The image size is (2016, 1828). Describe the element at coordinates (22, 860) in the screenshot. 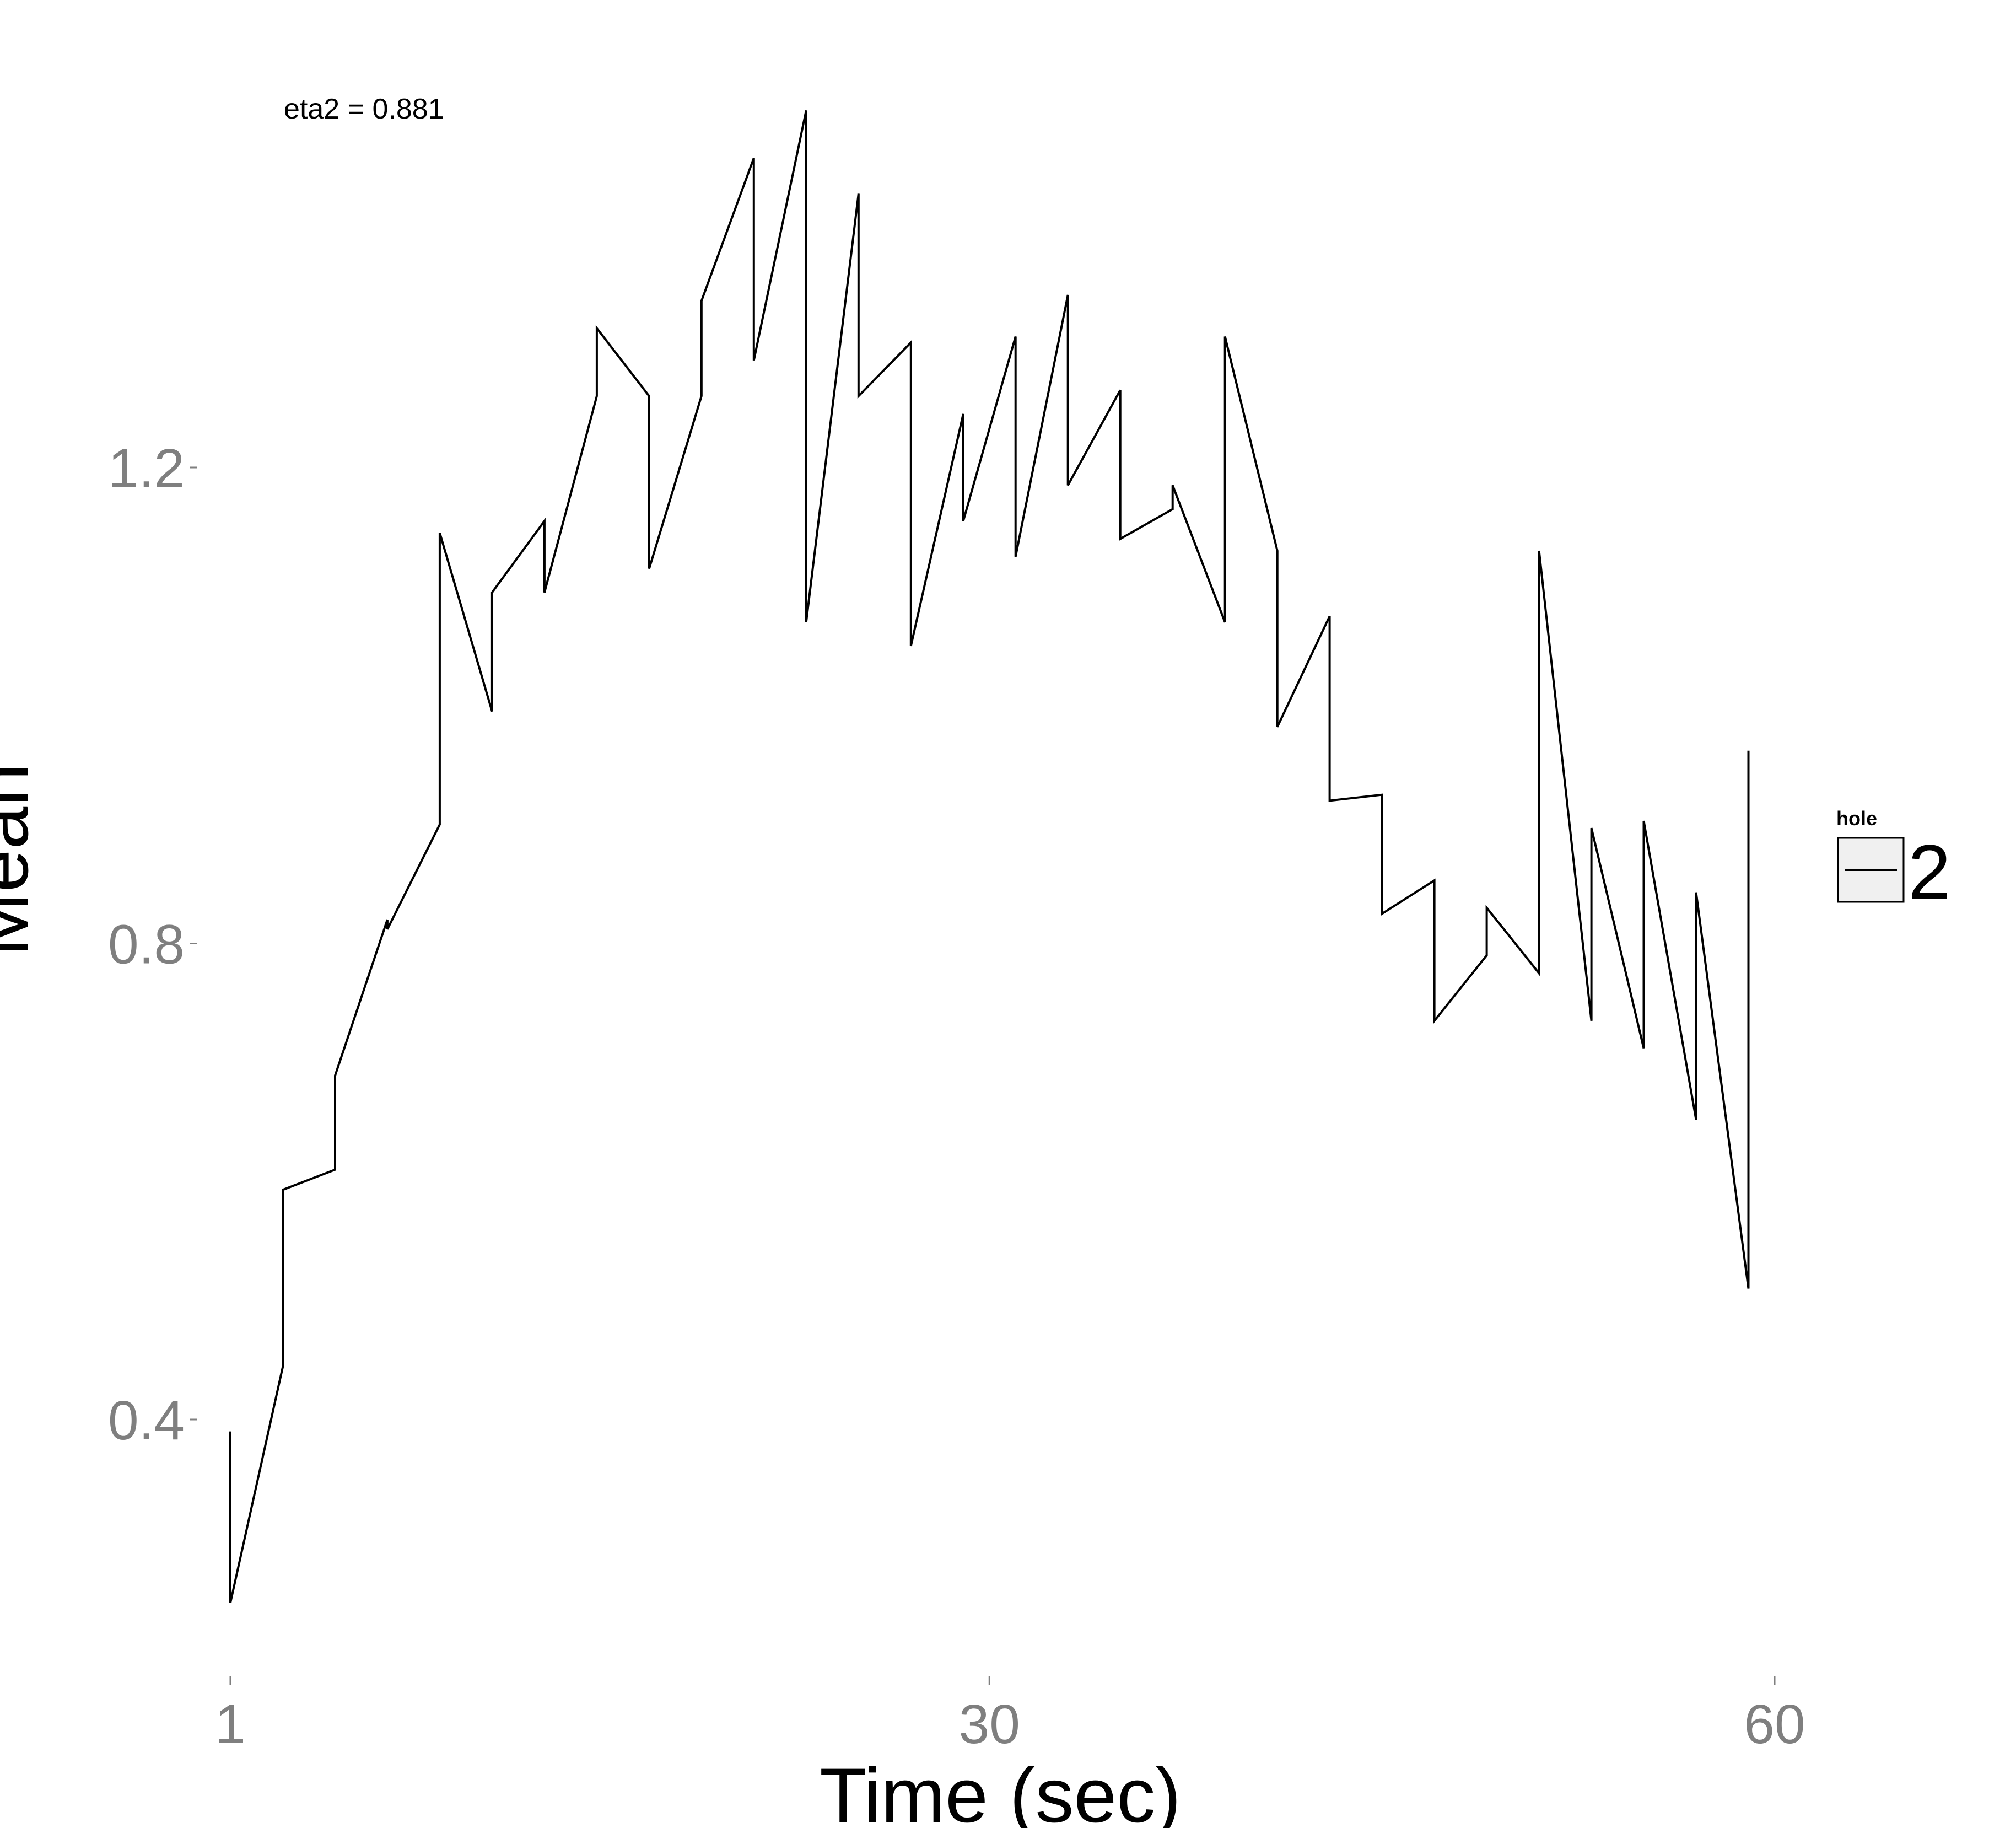

I see `y-axis-title: Mean` at that location.